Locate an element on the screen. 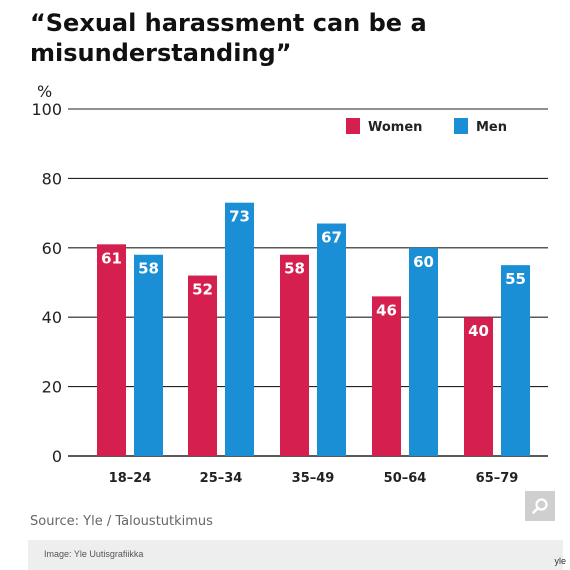 This screenshot has height=570, width=570. legend: Women Men is located at coordinates (426, 126).